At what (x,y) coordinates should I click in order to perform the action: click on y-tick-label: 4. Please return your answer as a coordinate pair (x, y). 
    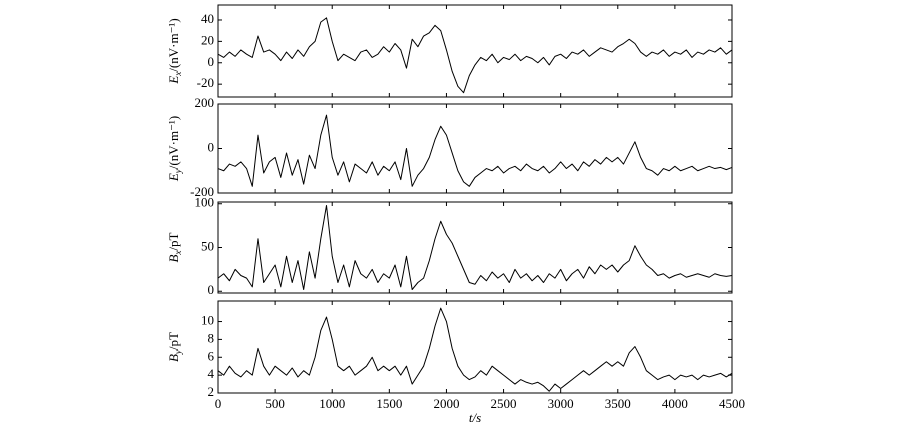
    Looking at the image, I should click on (211, 373).